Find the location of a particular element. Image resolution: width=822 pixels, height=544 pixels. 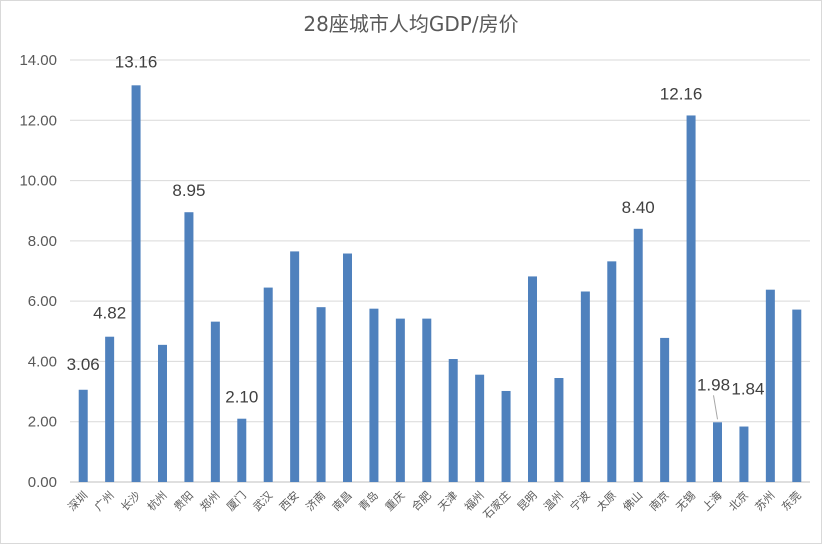

x-tick-label: 南京 is located at coordinates (658, 500).